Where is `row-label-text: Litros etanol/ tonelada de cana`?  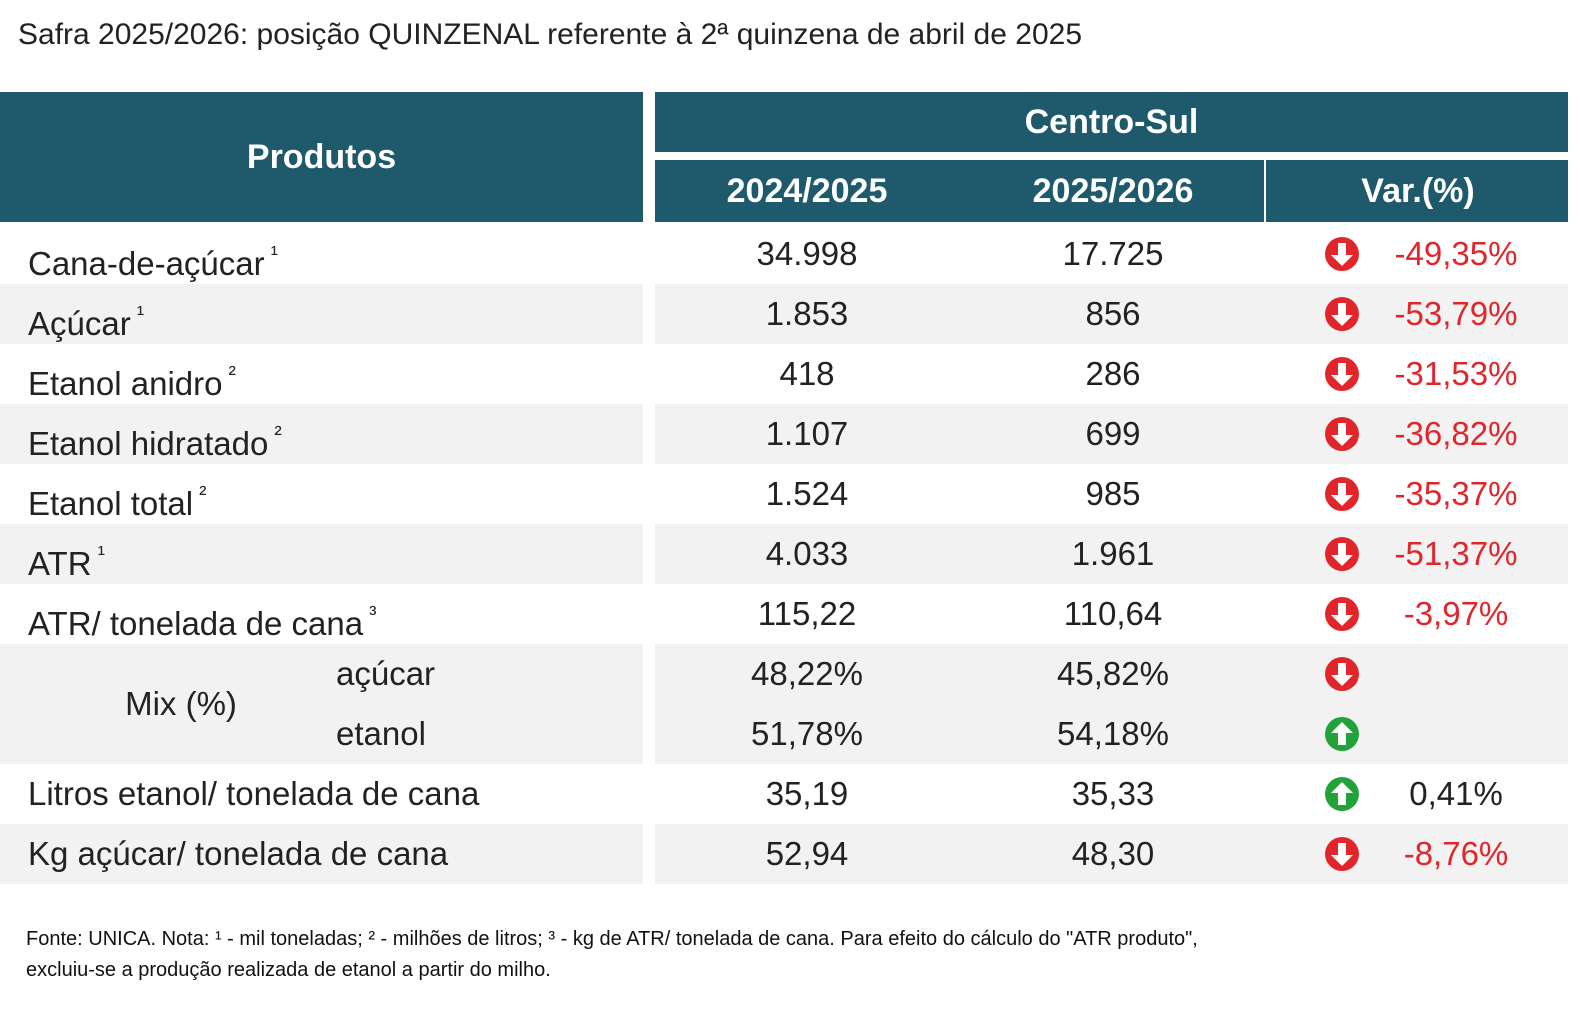 row-label-text: Litros etanol/ tonelada de cana is located at coordinates (254, 793).